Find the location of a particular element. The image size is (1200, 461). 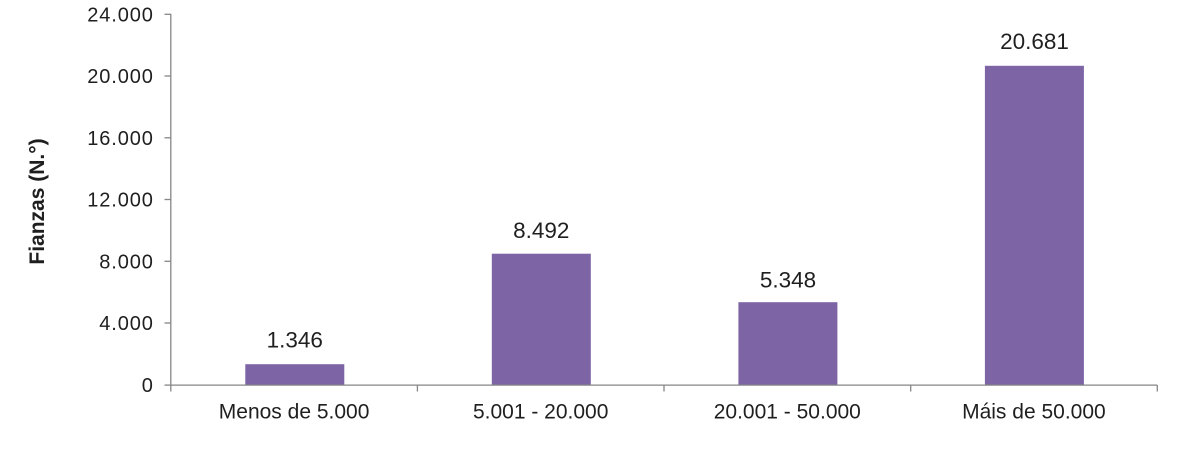

svg-text: 12.000 is located at coordinates (120, 201).